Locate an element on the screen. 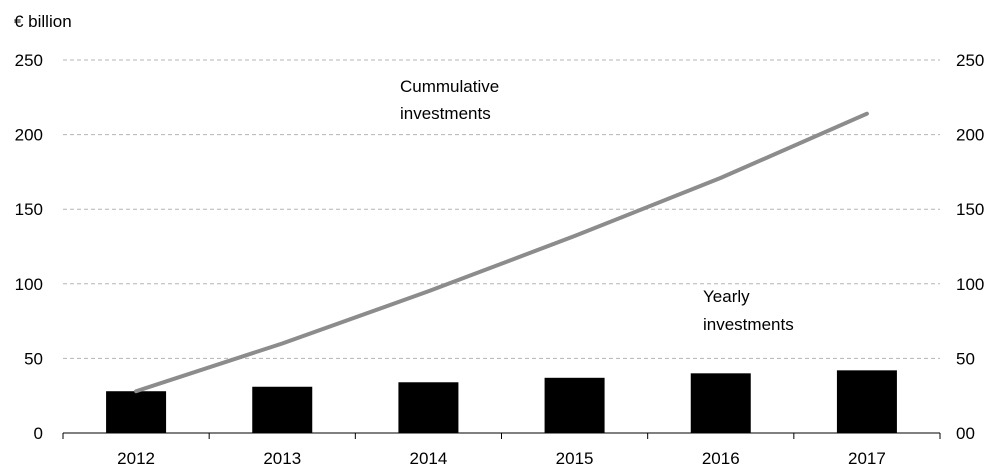  y-axis-unit-label: € billion is located at coordinates (43, 21).